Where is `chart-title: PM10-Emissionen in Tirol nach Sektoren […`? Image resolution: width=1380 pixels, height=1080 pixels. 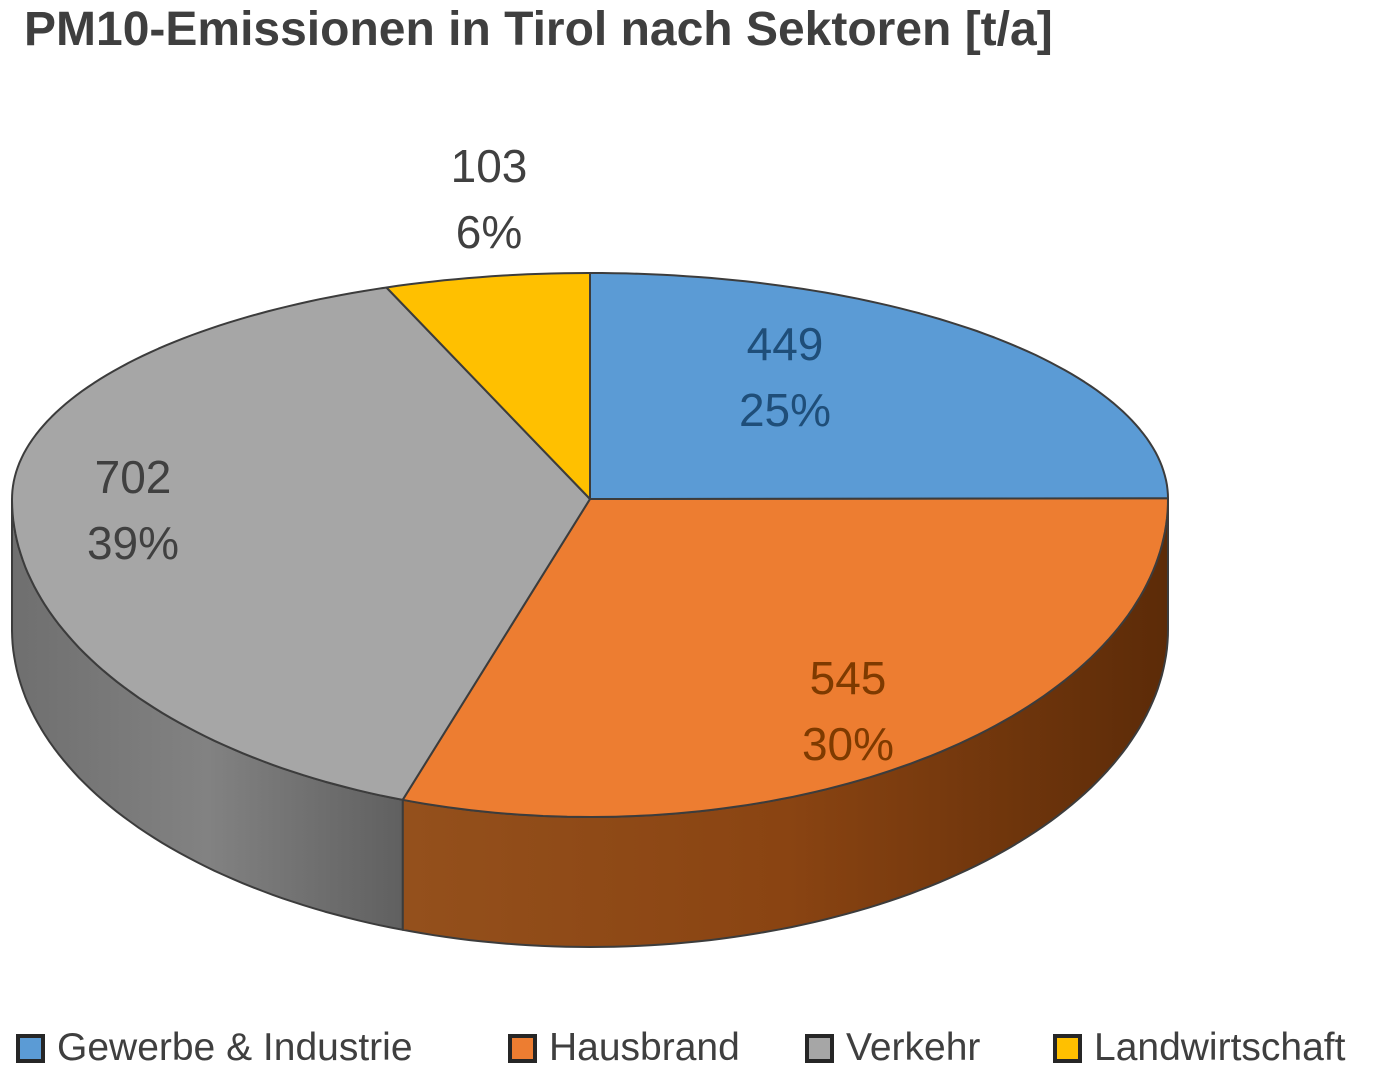 chart-title: PM10-Emissionen in Tirol nach Sektoren [… is located at coordinates (538, 29).